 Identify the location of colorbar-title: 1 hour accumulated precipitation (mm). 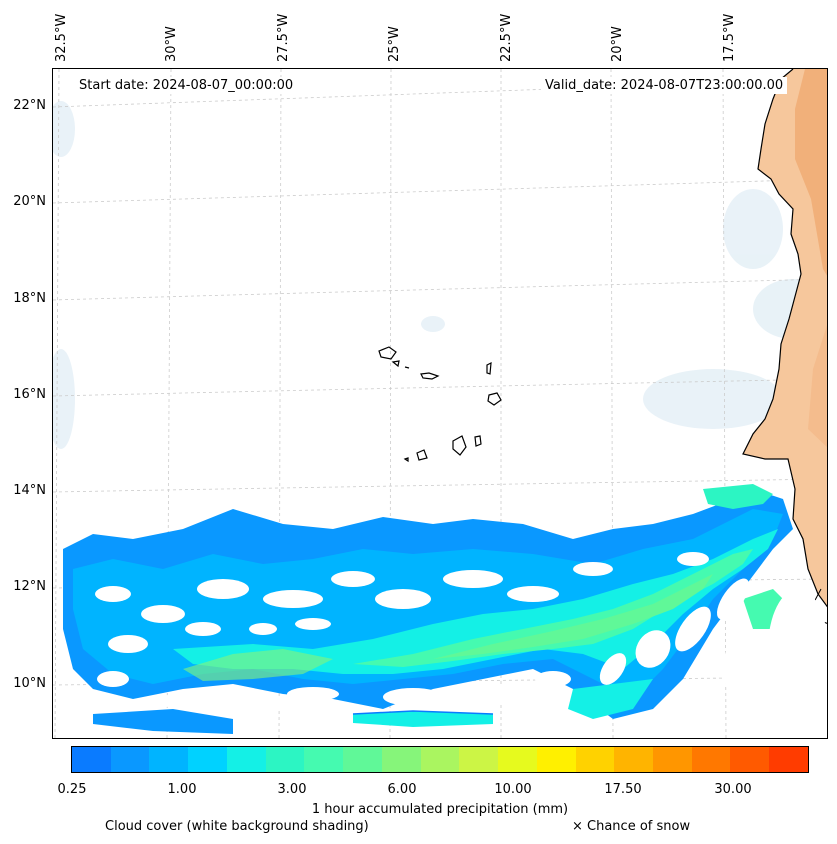
(440, 809).